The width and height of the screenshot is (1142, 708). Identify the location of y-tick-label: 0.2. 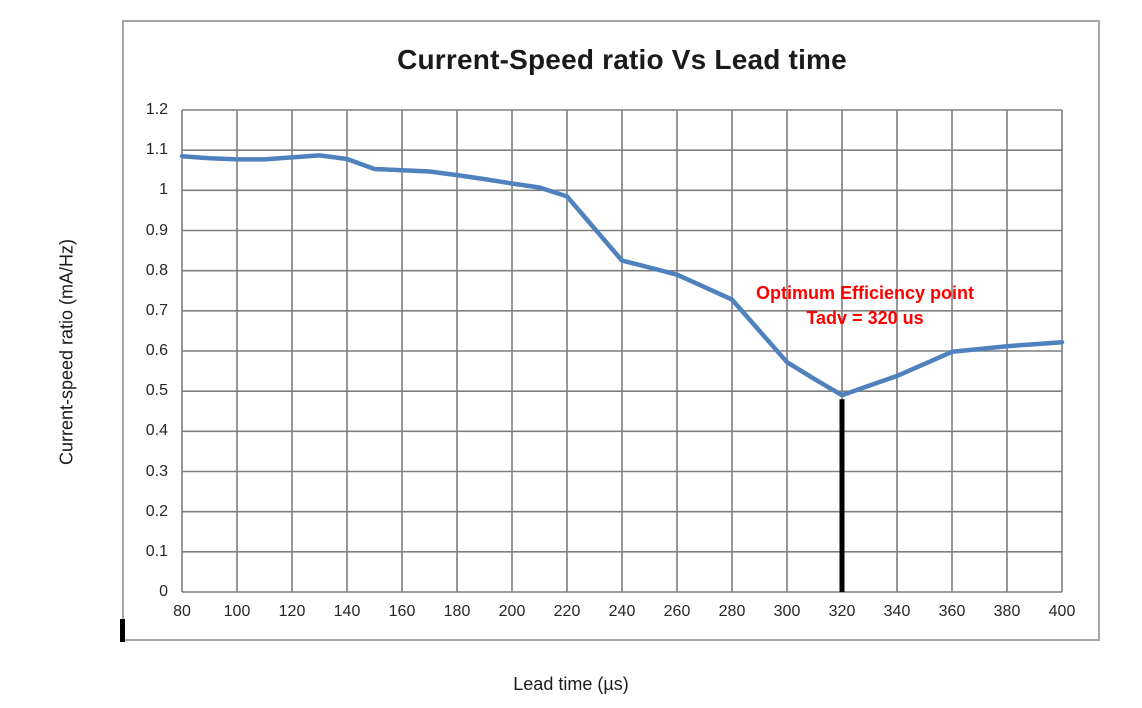
(156, 511).